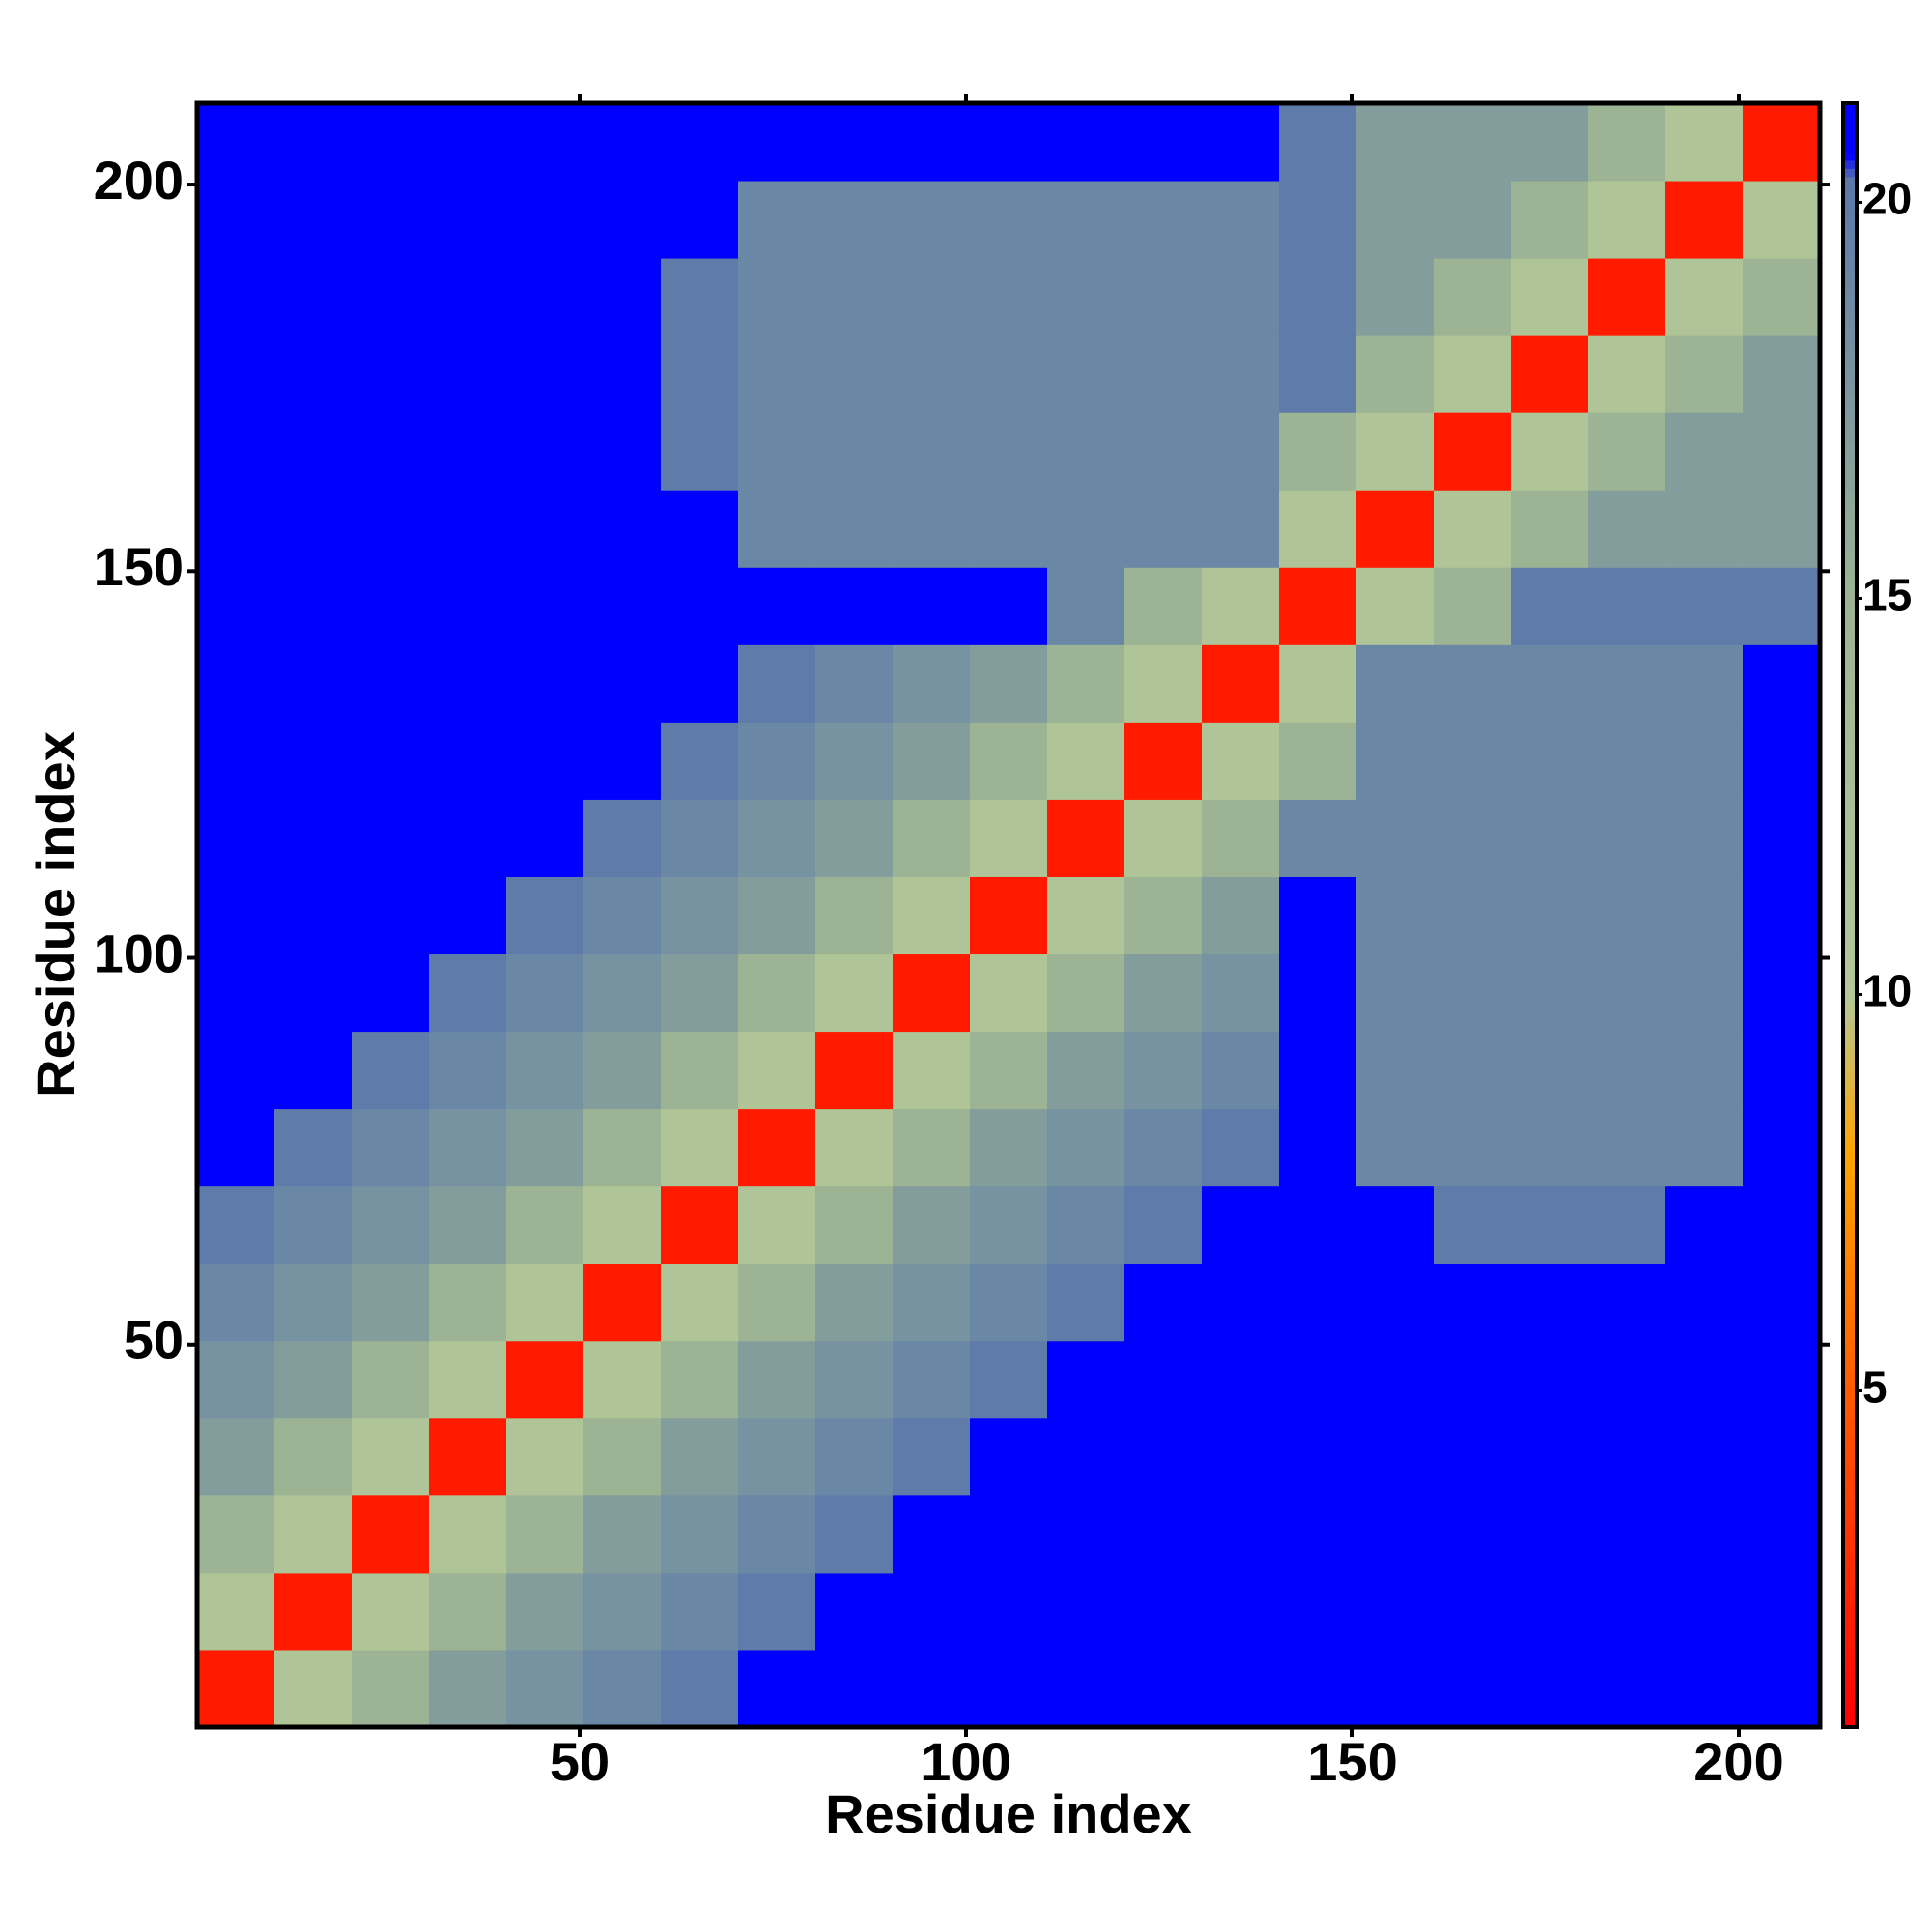 This screenshot has height=1932, width=1932. What do you see at coordinates (139, 566) in the screenshot?
I see `y-tick-label: 150` at bounding box center [139, 566].